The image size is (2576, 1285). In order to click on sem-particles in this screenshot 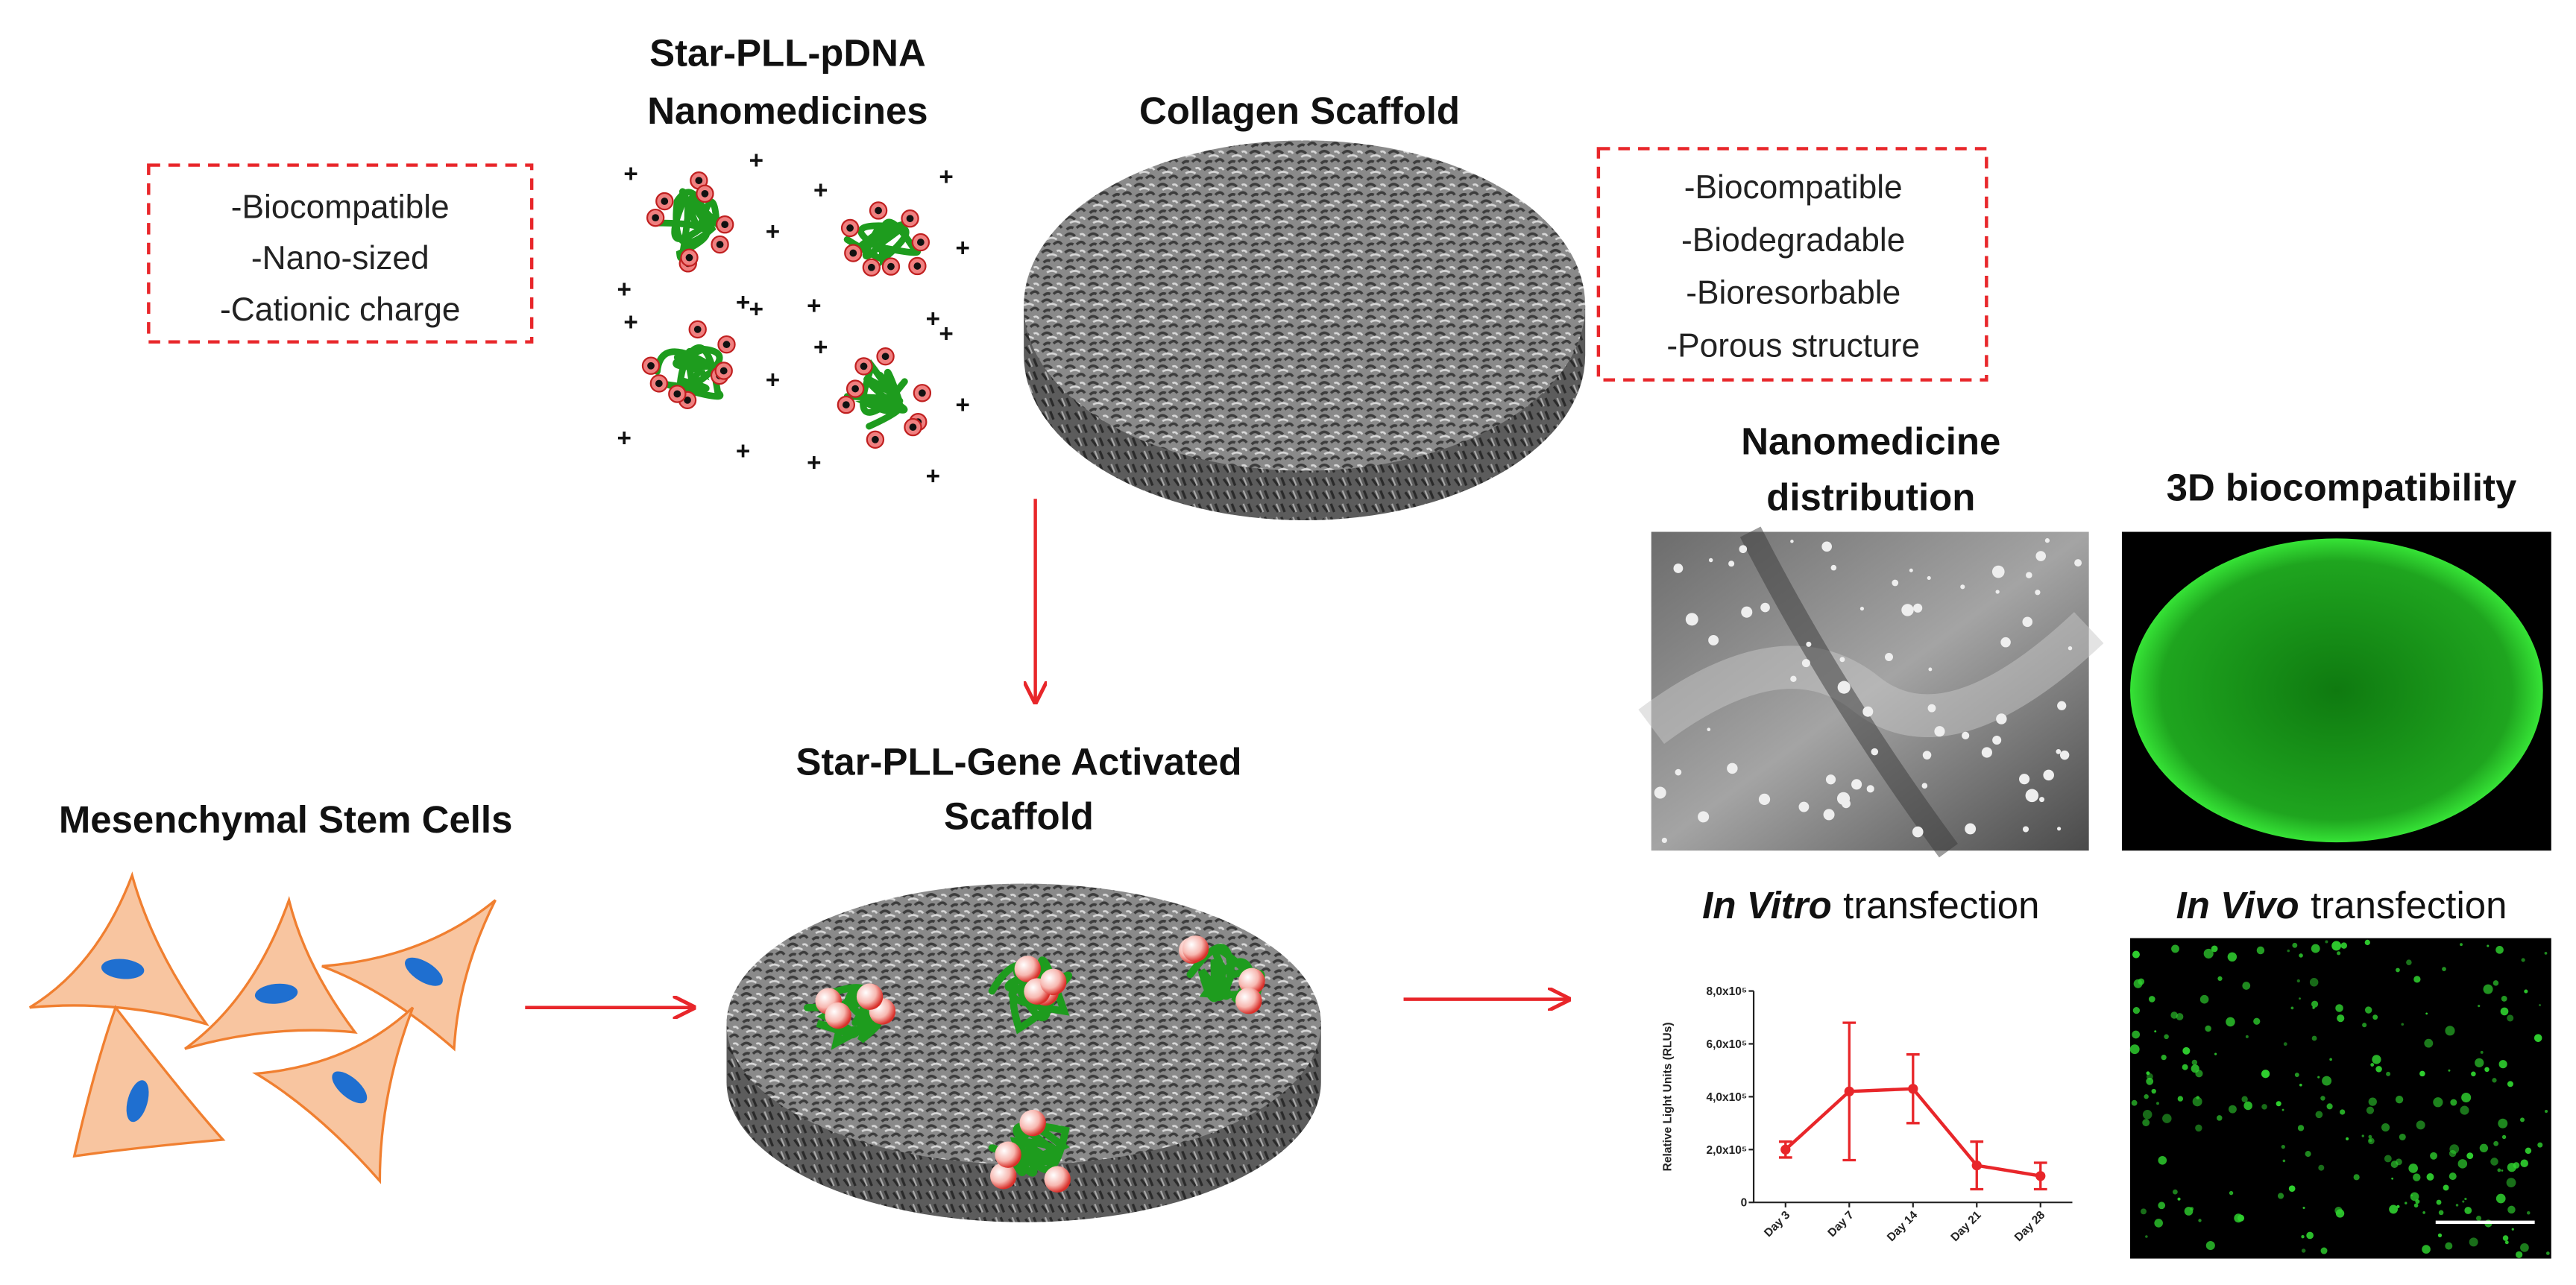, I will do `click(1871, 692)`.